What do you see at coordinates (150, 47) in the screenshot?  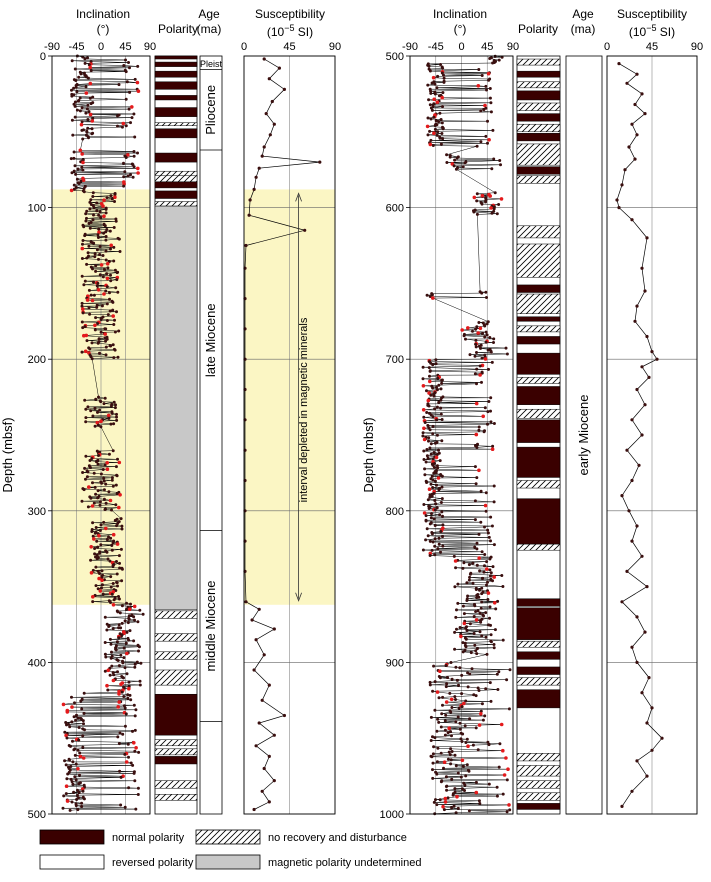 I see `inclination-tick-label: 90` at bounding box center [150, 47].